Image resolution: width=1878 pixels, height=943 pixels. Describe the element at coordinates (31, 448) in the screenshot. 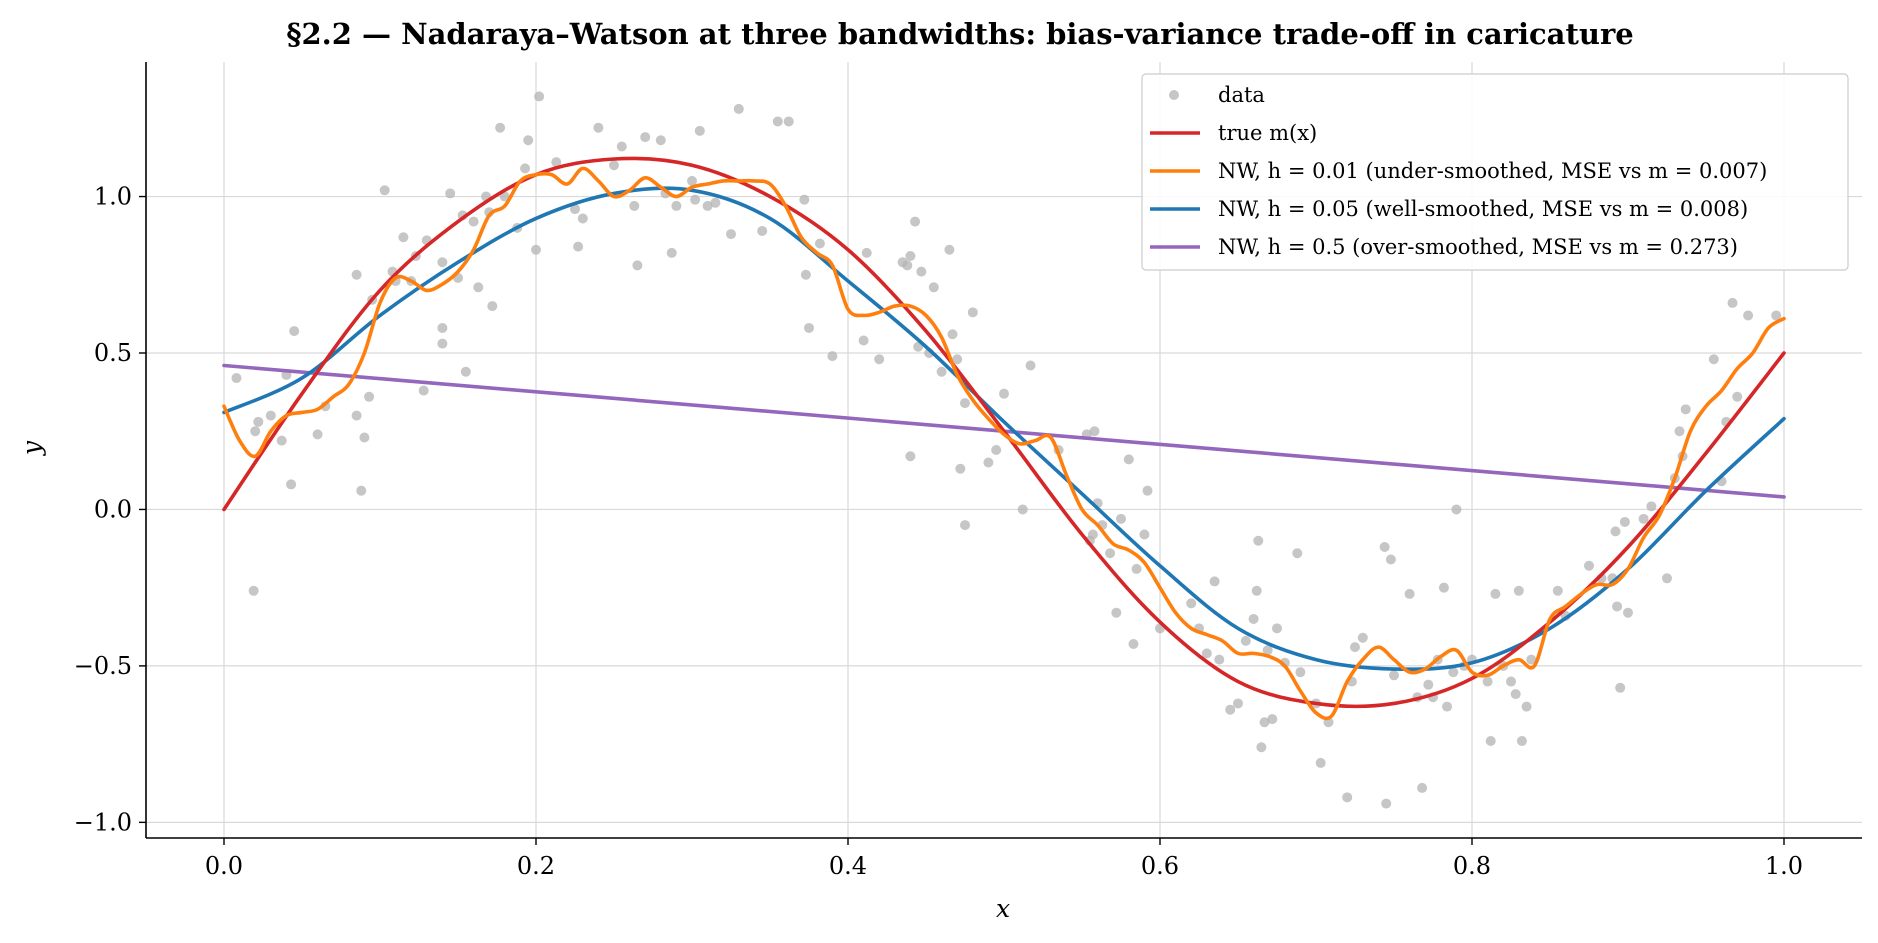

I see `y-axis-label: y` at that location.